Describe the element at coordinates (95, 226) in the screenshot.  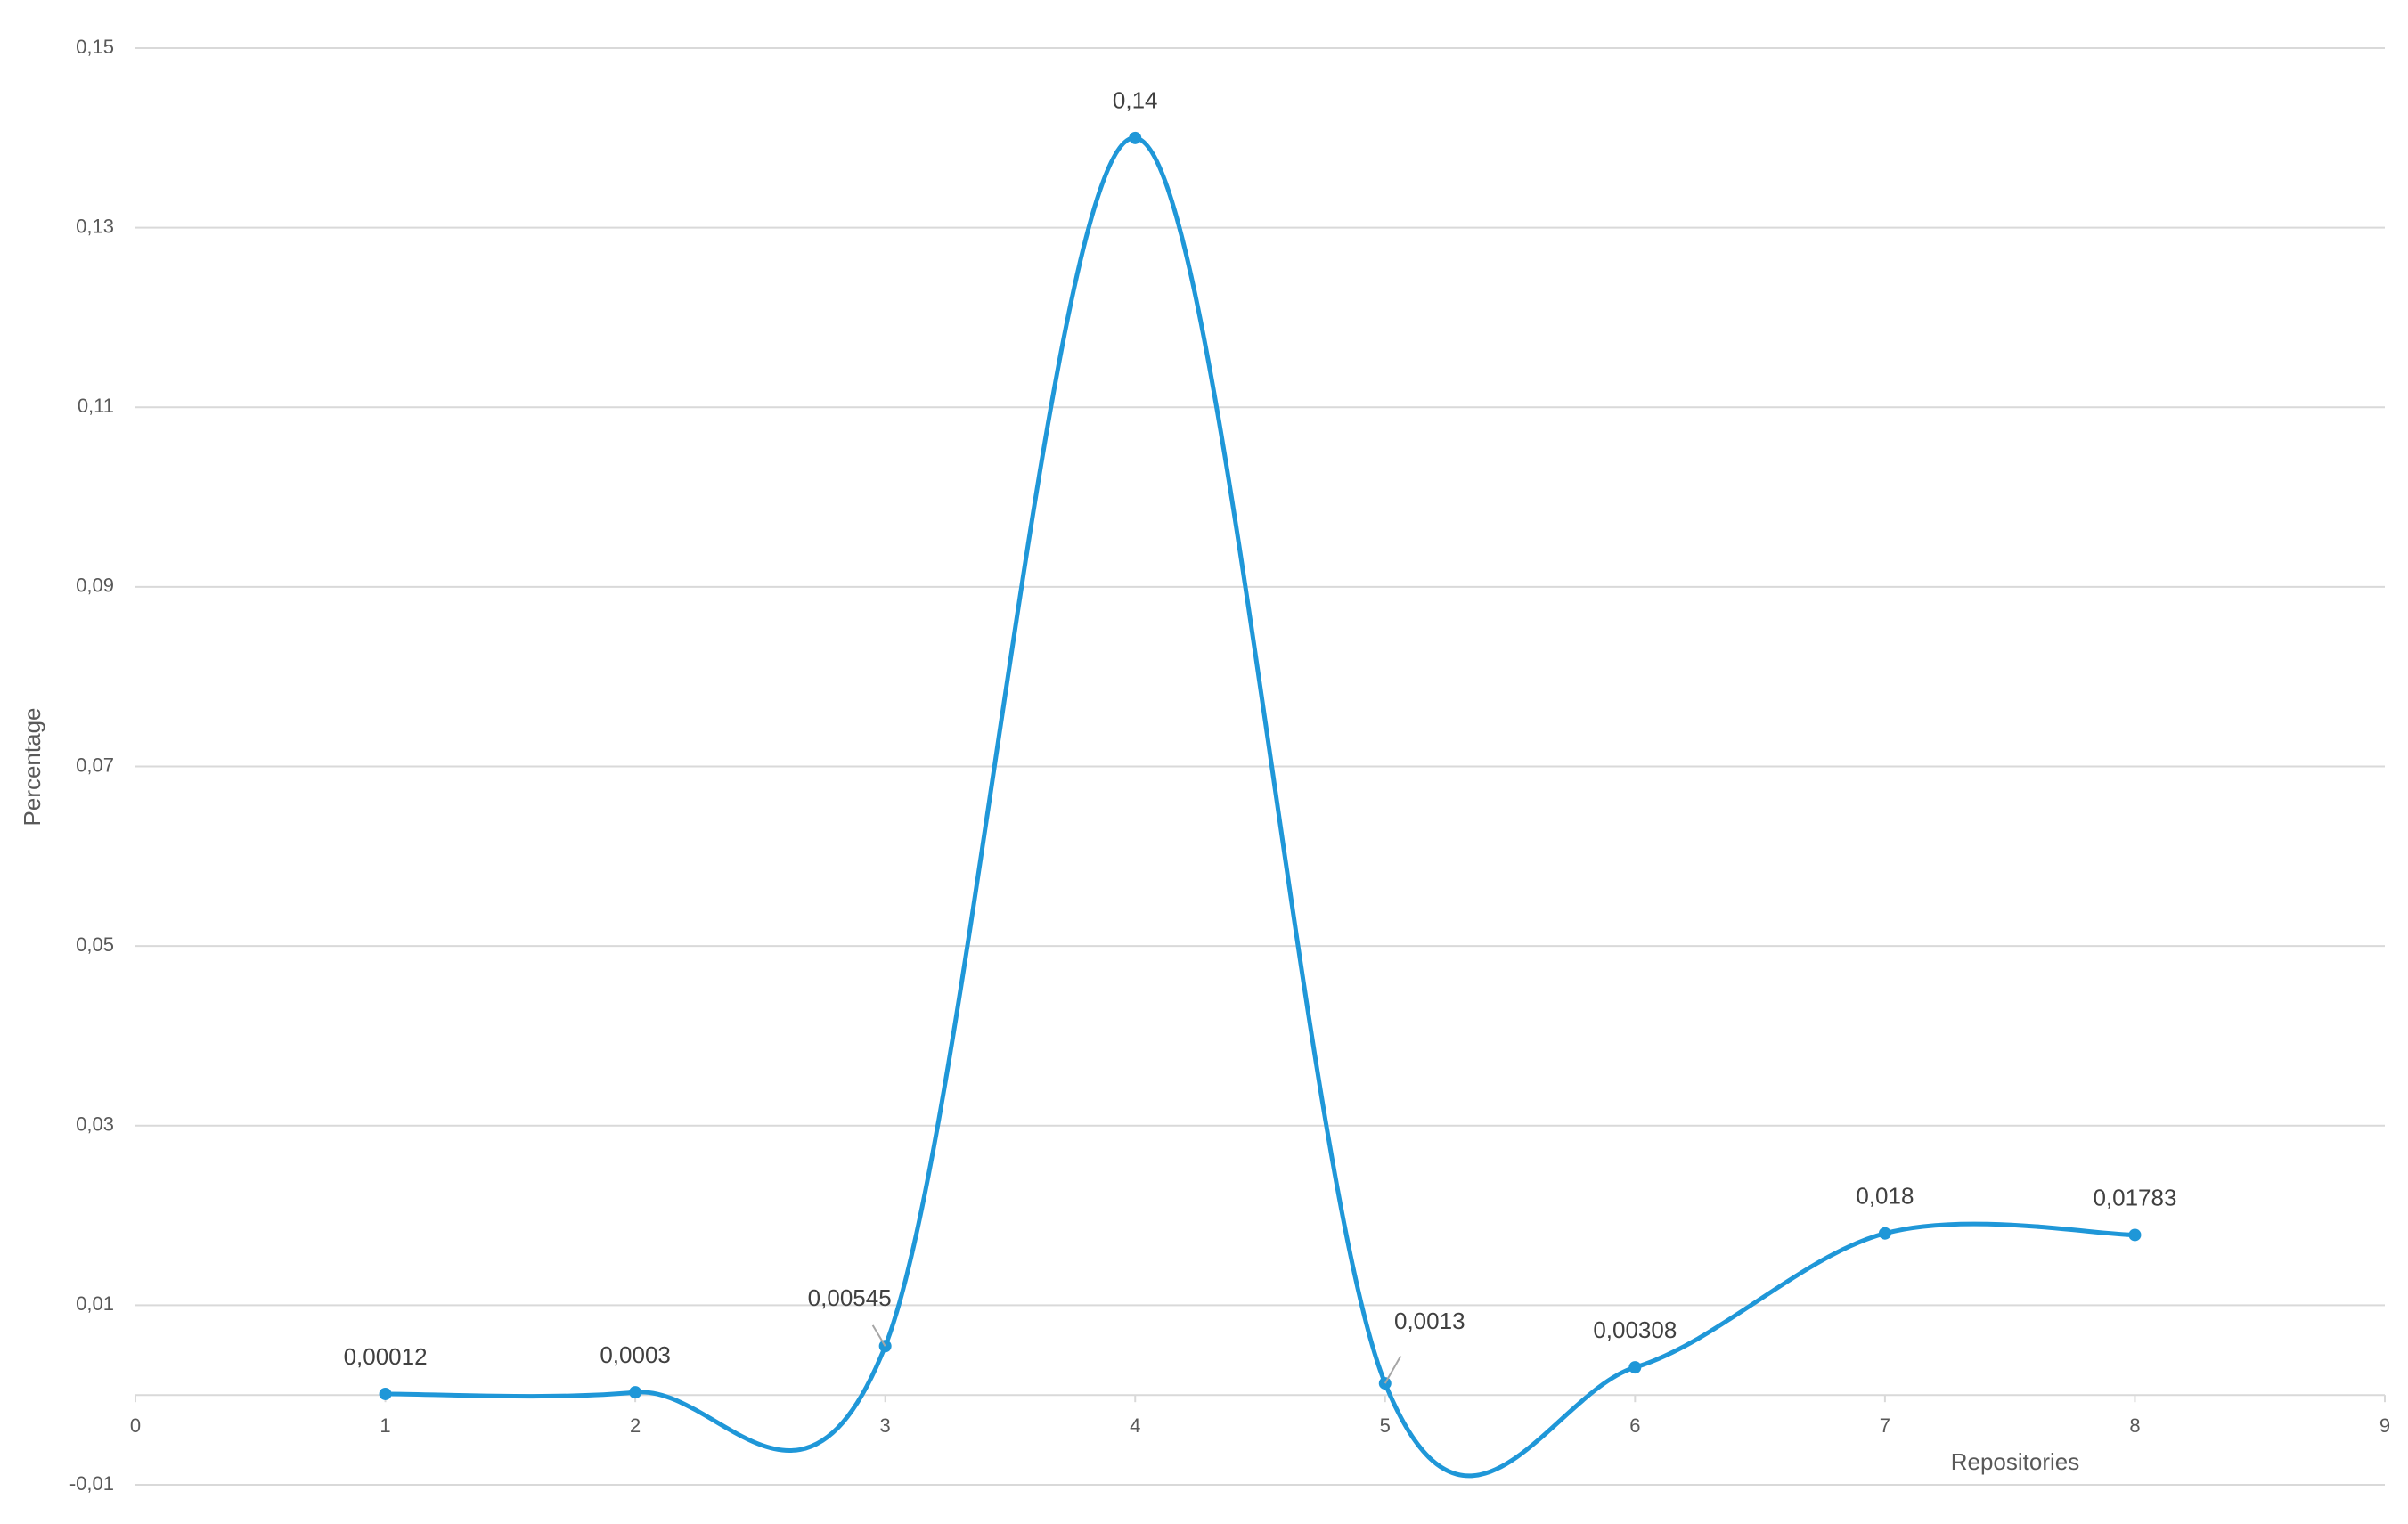
I see `y-tick-label: 0,13` at that location.